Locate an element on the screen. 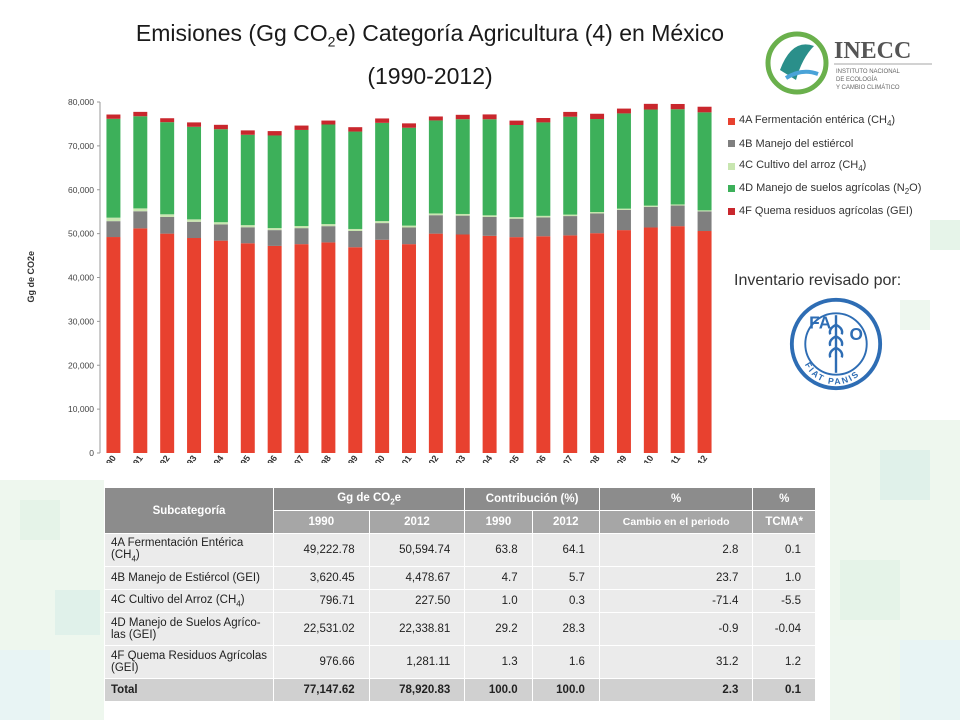 This screenshot has width=960, height=720. bar-segment-4A-2005 is located at coordinates (516, 345).